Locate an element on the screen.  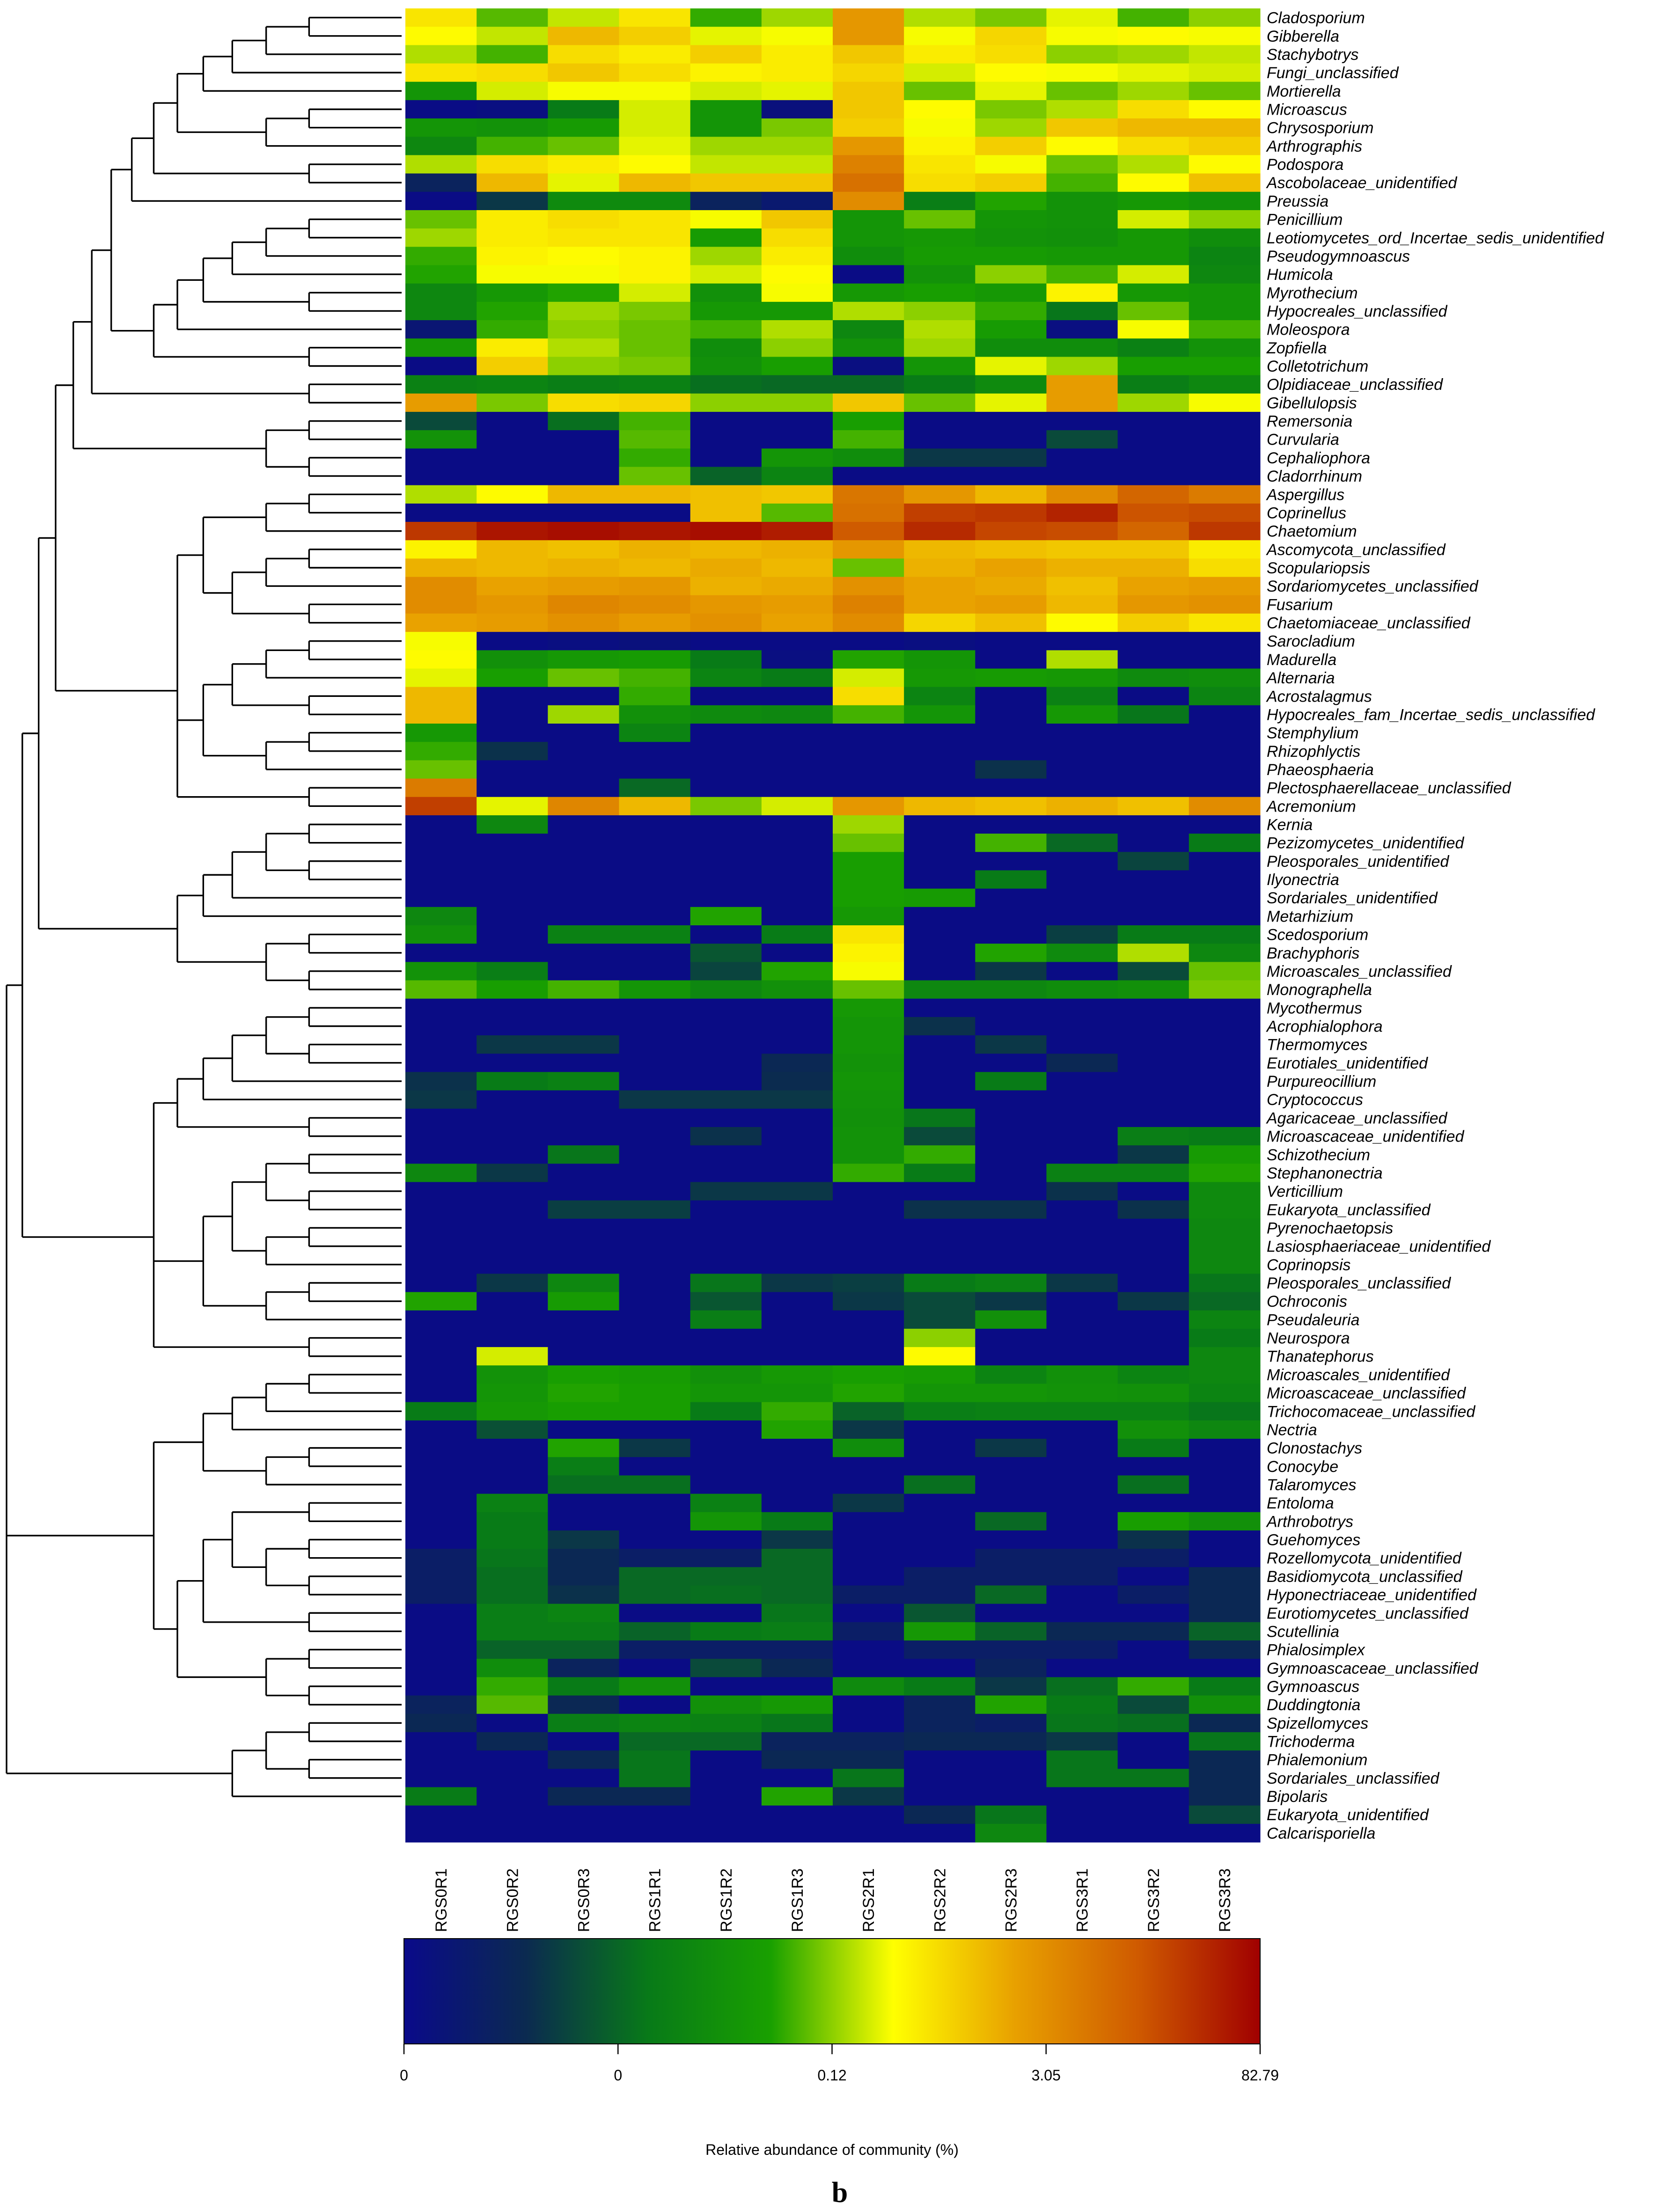
row-label: Cephaliophora is located at coordinates (1319, 458).